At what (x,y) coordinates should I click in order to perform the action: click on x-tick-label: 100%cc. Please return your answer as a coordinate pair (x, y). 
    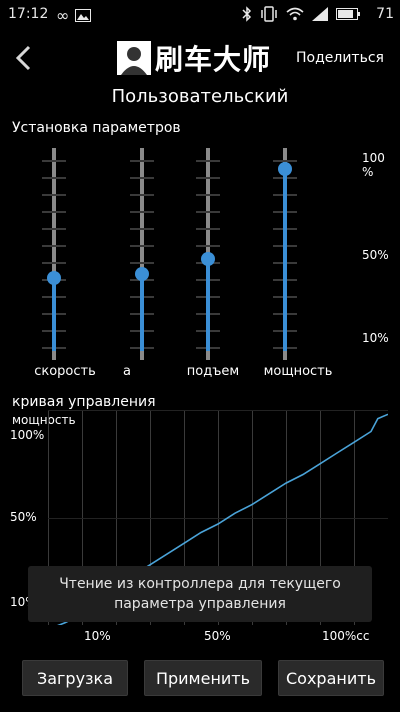
    Looking at the image, I should click on (346, 636).